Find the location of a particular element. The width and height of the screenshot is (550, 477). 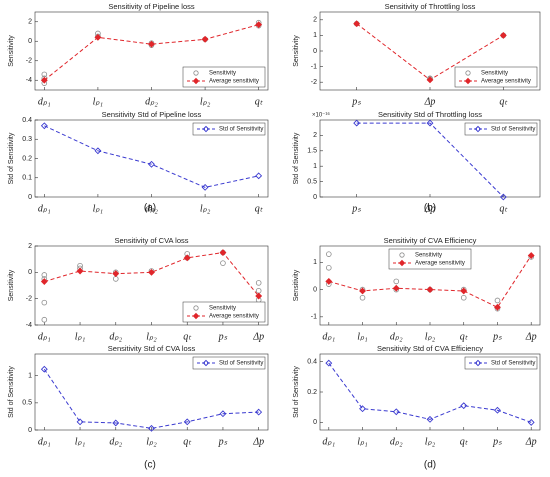

panel-label: (c) is located at coordinates (150, 465).